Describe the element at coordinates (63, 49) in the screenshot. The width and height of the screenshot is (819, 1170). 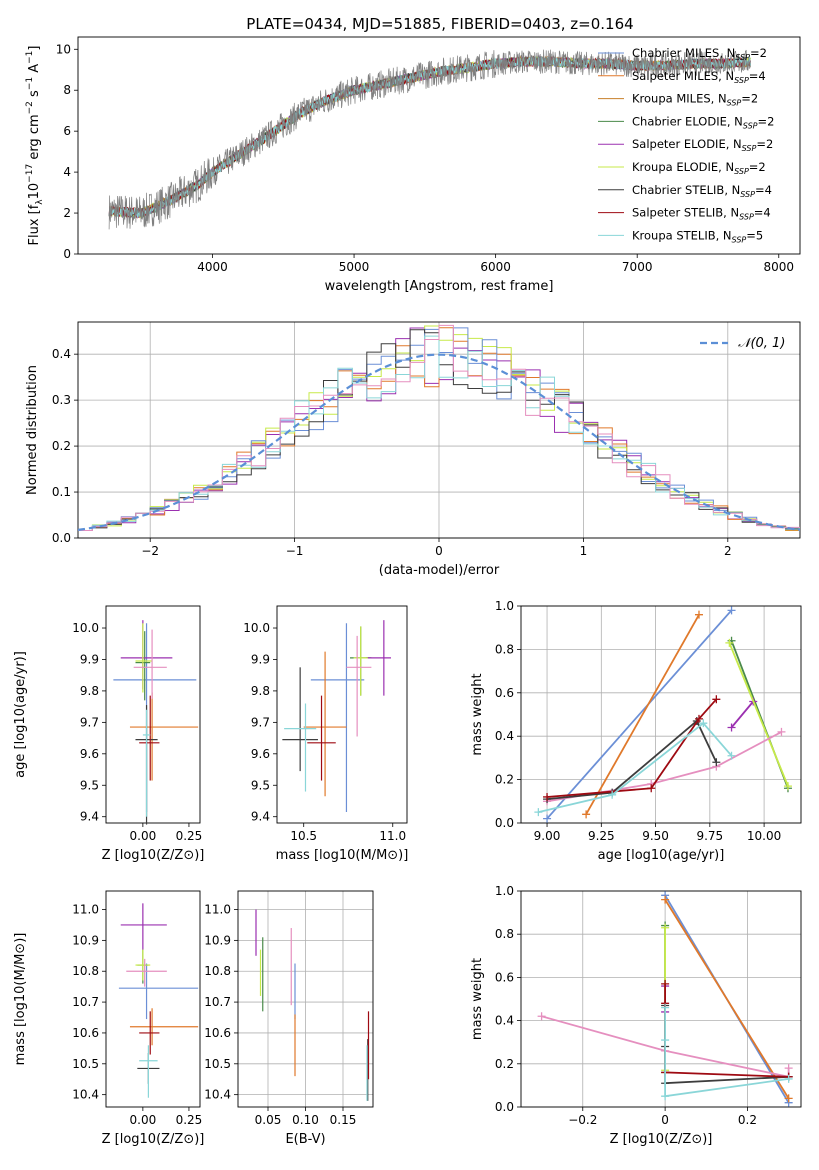
I see `y-tick-label: 10` at that location.